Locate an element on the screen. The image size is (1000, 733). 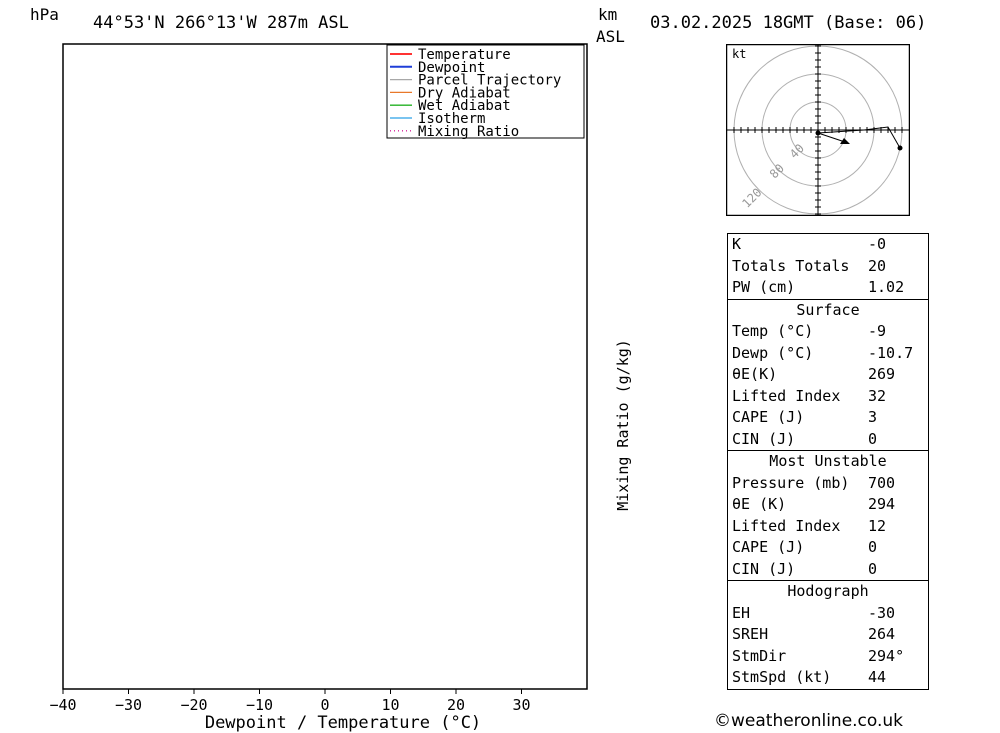
index-row-totals: Totals Totals 20 is located at coordinates (809, 265).